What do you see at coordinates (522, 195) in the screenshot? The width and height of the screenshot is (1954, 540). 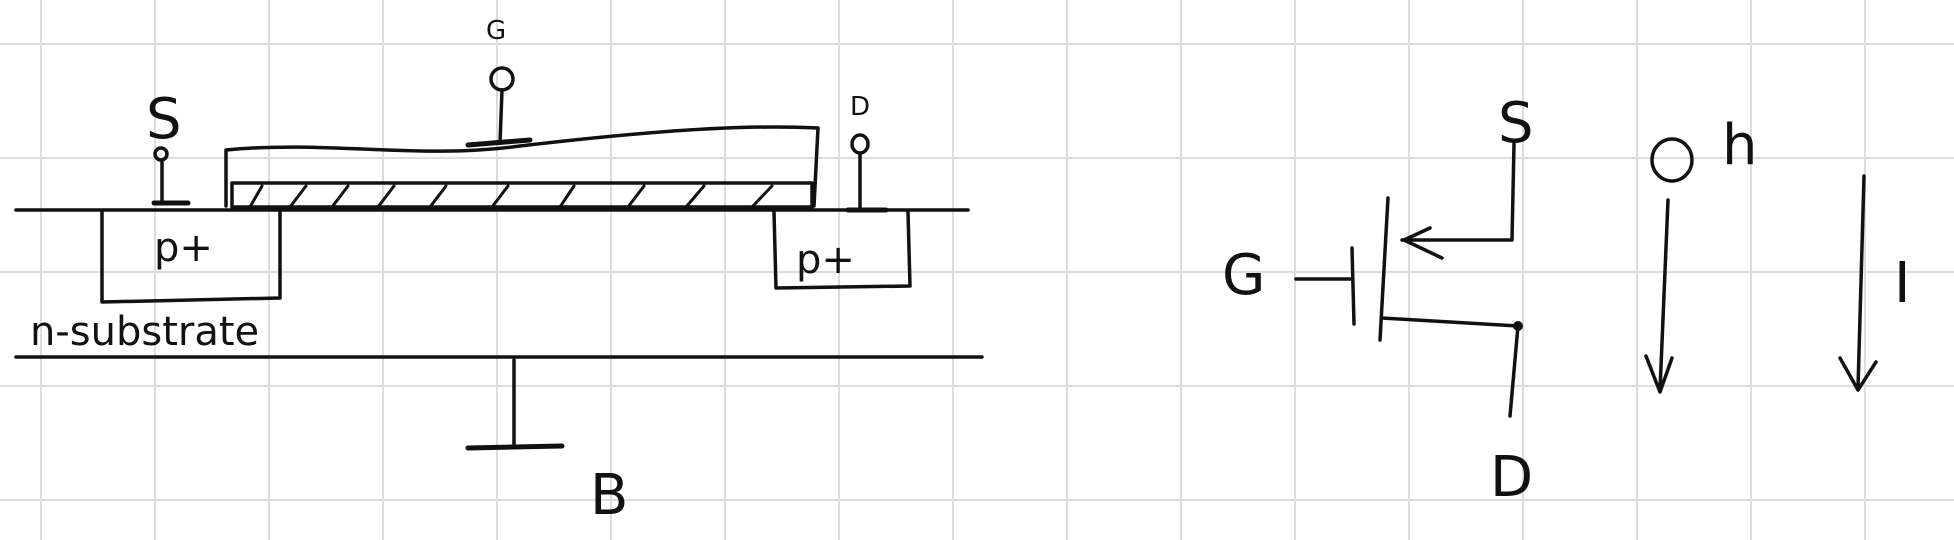 I see `gate-oxide` at bounding box center [522, 195].